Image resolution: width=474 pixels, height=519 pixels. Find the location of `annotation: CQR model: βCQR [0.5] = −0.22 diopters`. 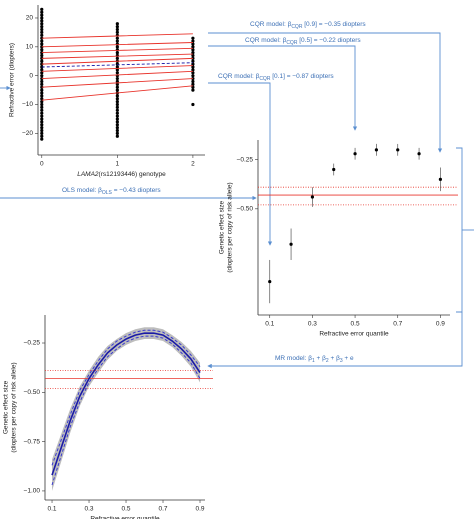

annotation: CQR model: βCQR [0.5] = −0.22 diopters is located at coordinates (303, 42).